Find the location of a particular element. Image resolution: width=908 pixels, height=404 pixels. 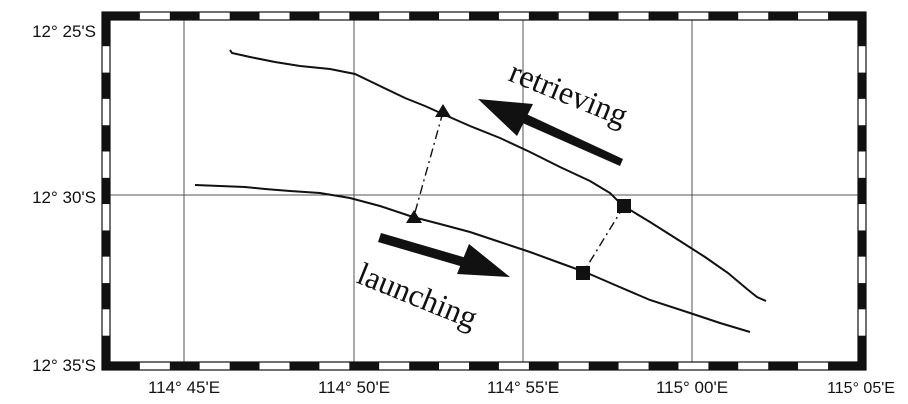

lon-label-114-50: 114° 50'E is located at coordinates (354, 387).